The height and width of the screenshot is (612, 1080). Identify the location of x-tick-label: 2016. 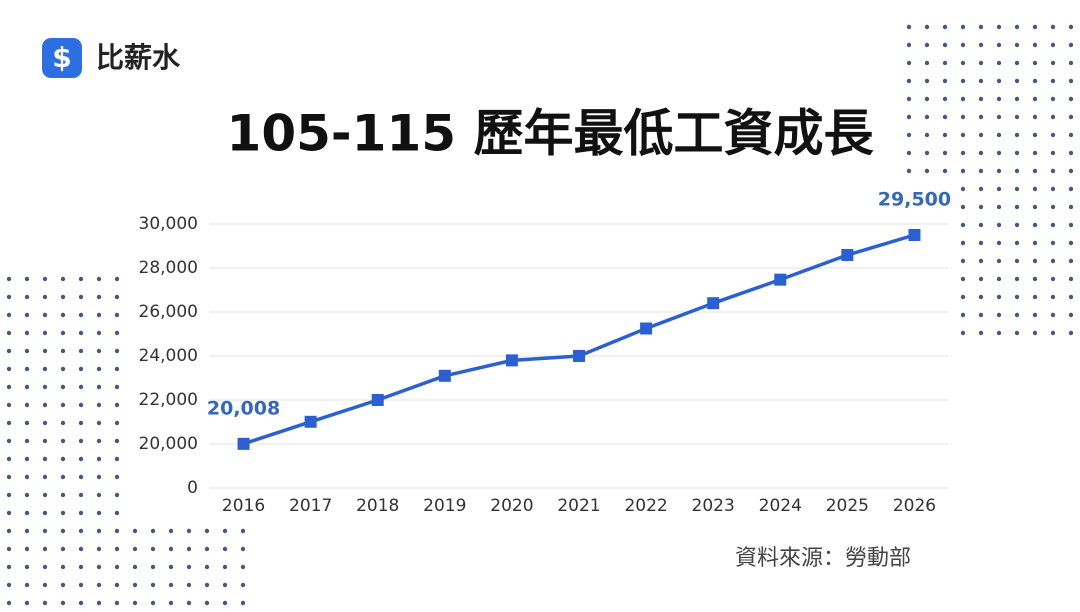
(243, 506).